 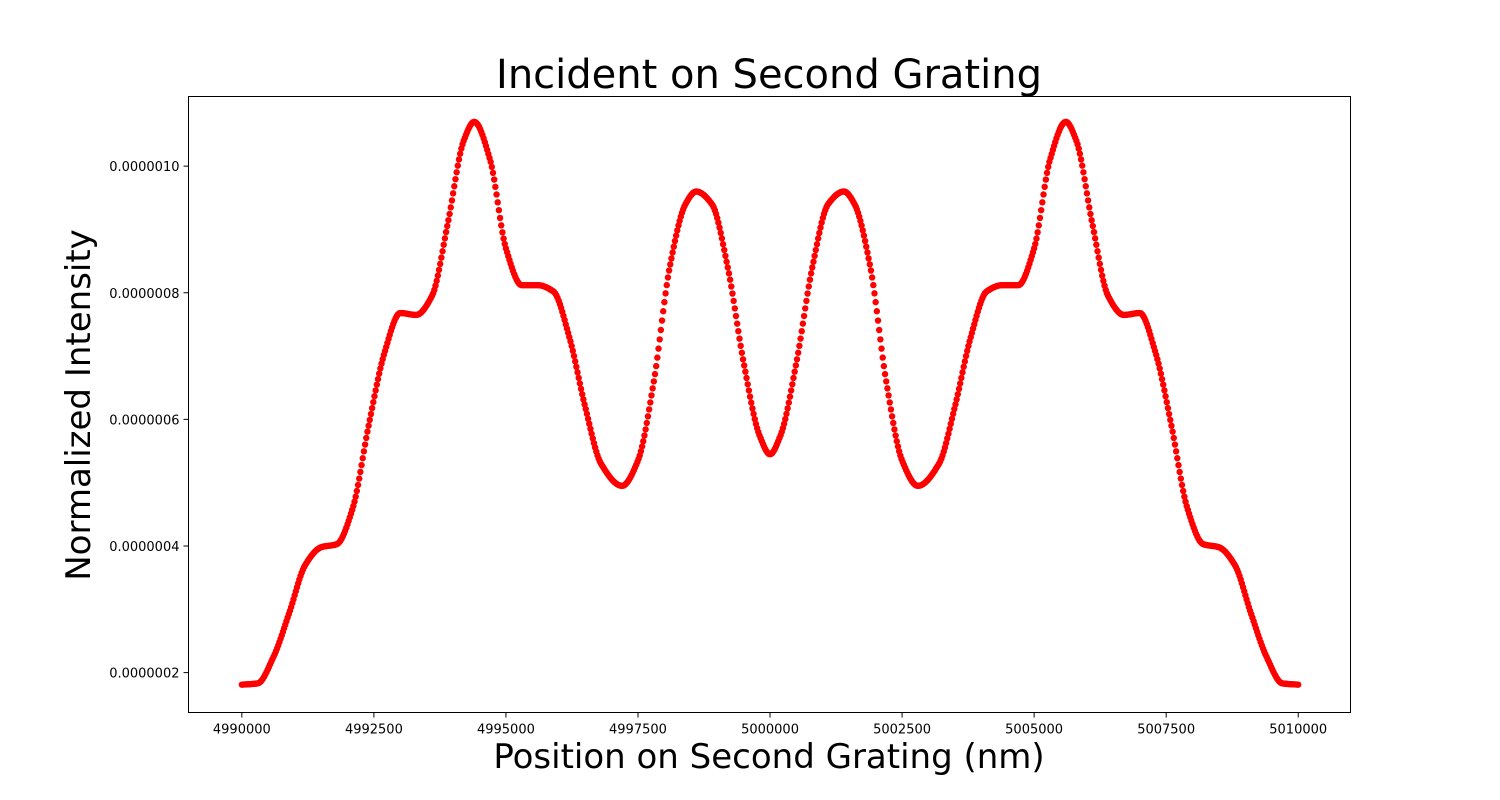 I want to click on x-tick-label: 4992500, so click(x=374, y=730).